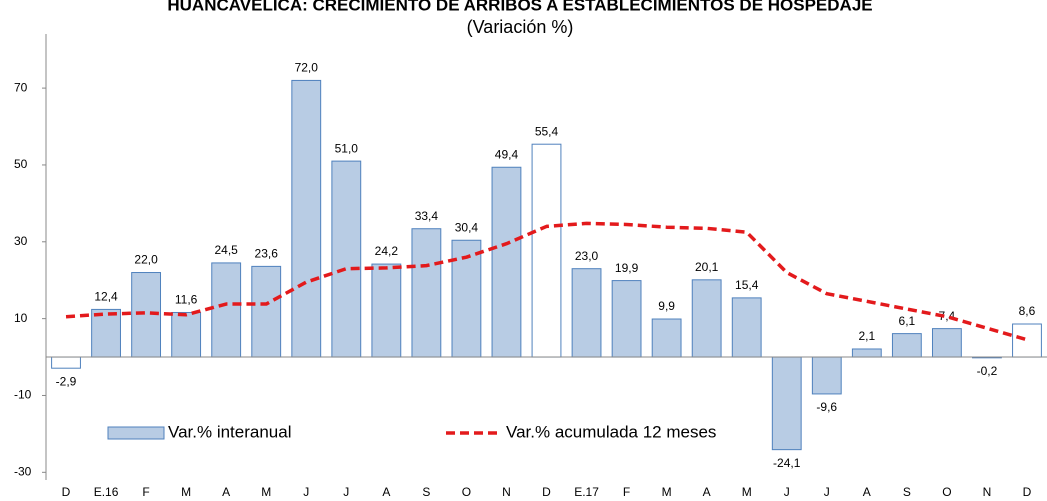 Image resolution: width=1047 pixels, height=501 pixels. I want to click on value-label: -24,1, so click(787, 463).